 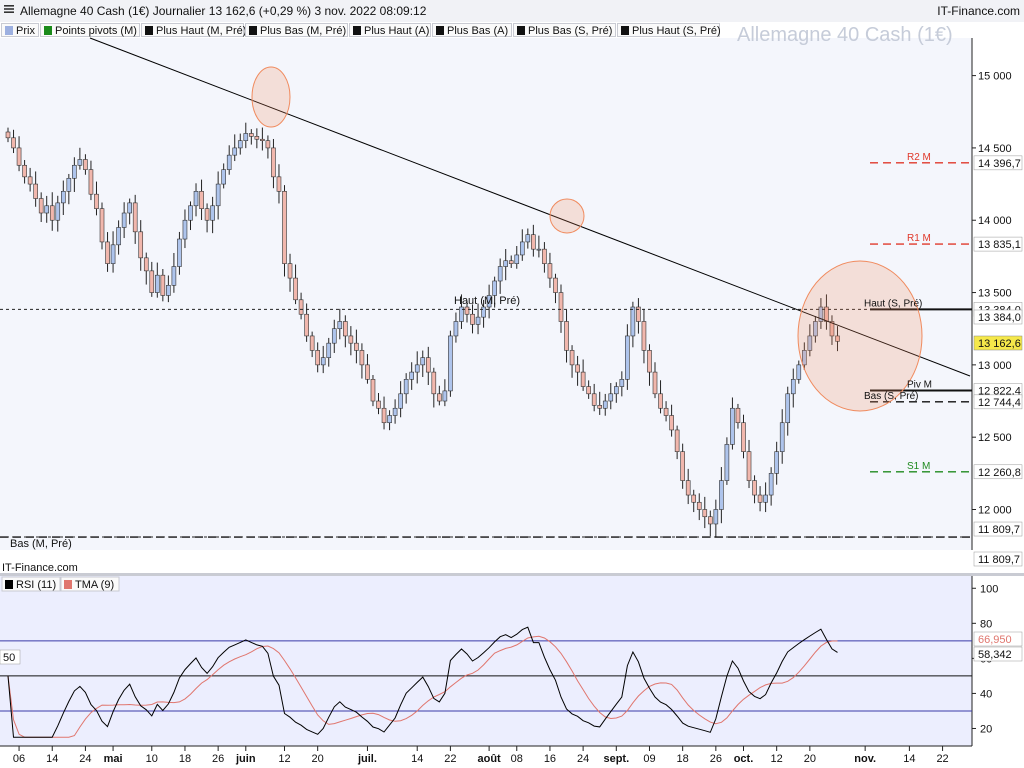 I want to click on legend-chip-prix: Prix, so click(x=20, y=30).